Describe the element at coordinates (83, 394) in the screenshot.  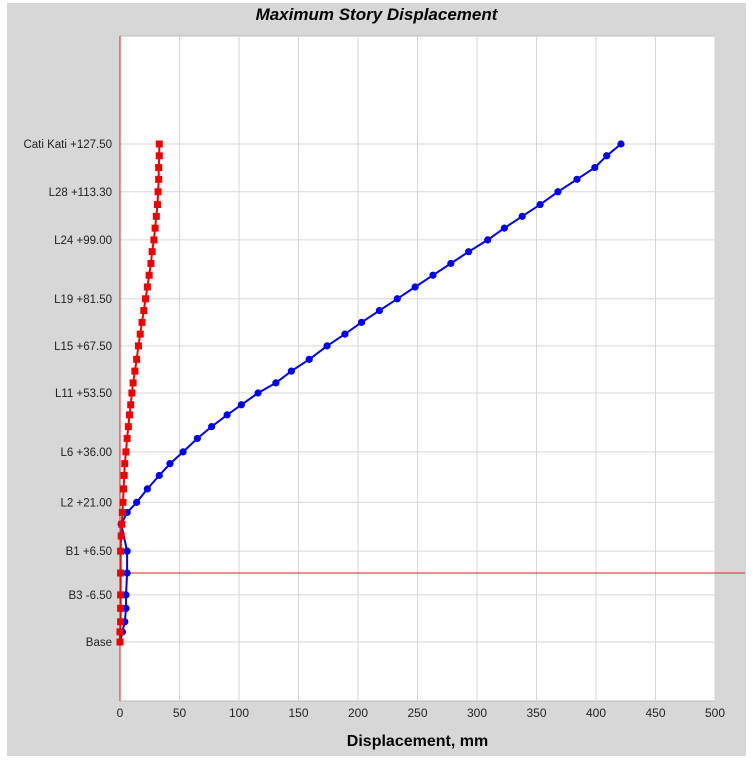
I see `y-tick-label: L11 +53.50` at that location.